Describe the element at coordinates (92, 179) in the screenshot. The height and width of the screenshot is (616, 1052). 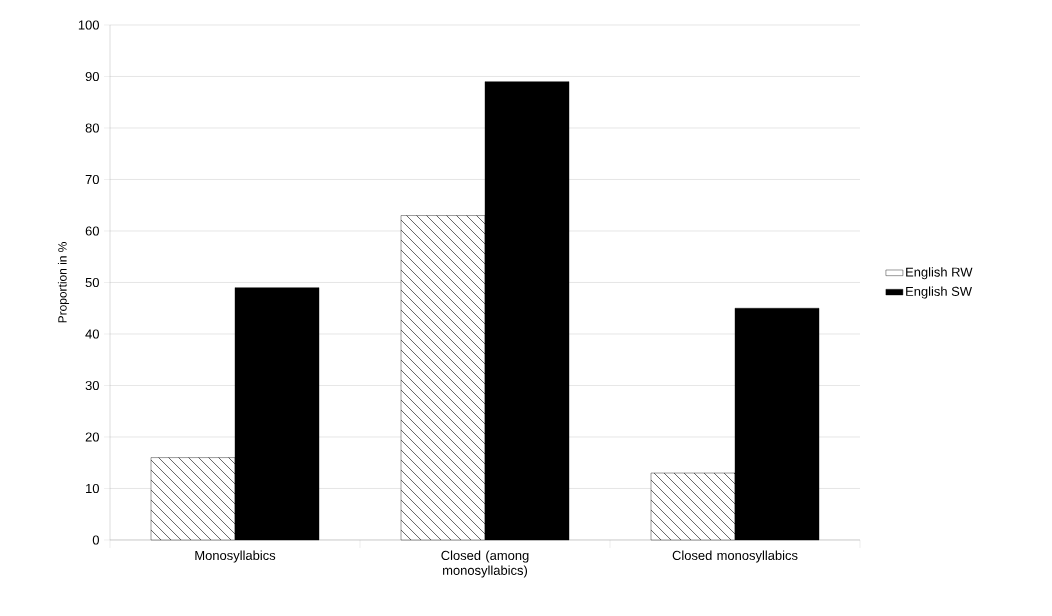
I see `y-tick-label: 70` at that location.